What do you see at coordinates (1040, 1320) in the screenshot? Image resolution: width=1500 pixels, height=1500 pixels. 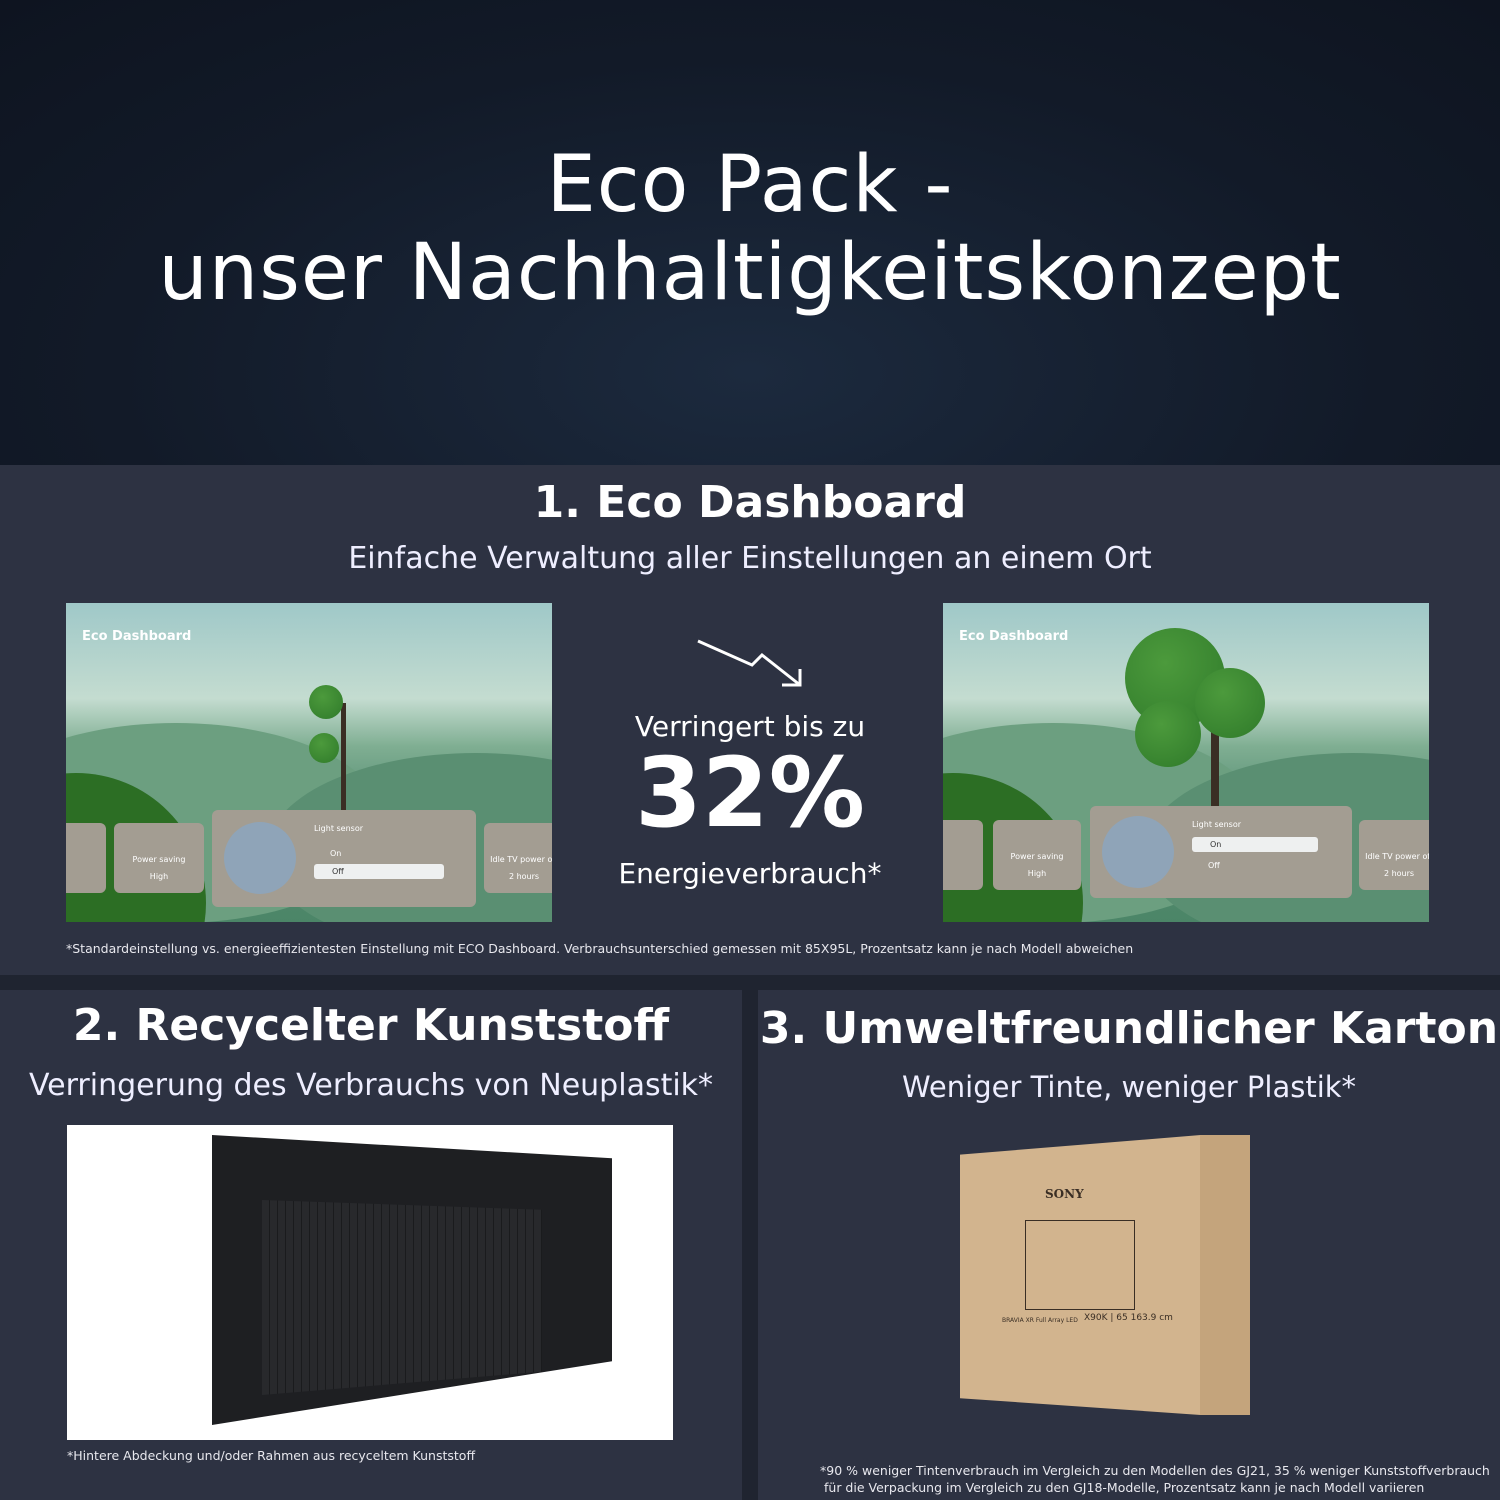 I see `box-line: BRAVIA XR Full Array LED` at bounding box center [1040, 1320].